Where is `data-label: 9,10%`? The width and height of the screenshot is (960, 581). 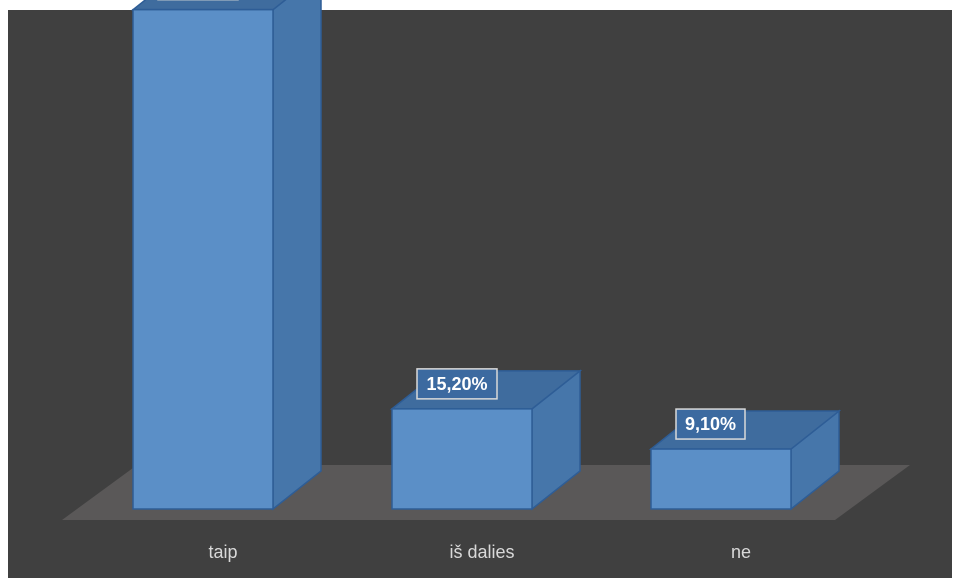
data-label: 9,10% is located at coordinates (710, 424).